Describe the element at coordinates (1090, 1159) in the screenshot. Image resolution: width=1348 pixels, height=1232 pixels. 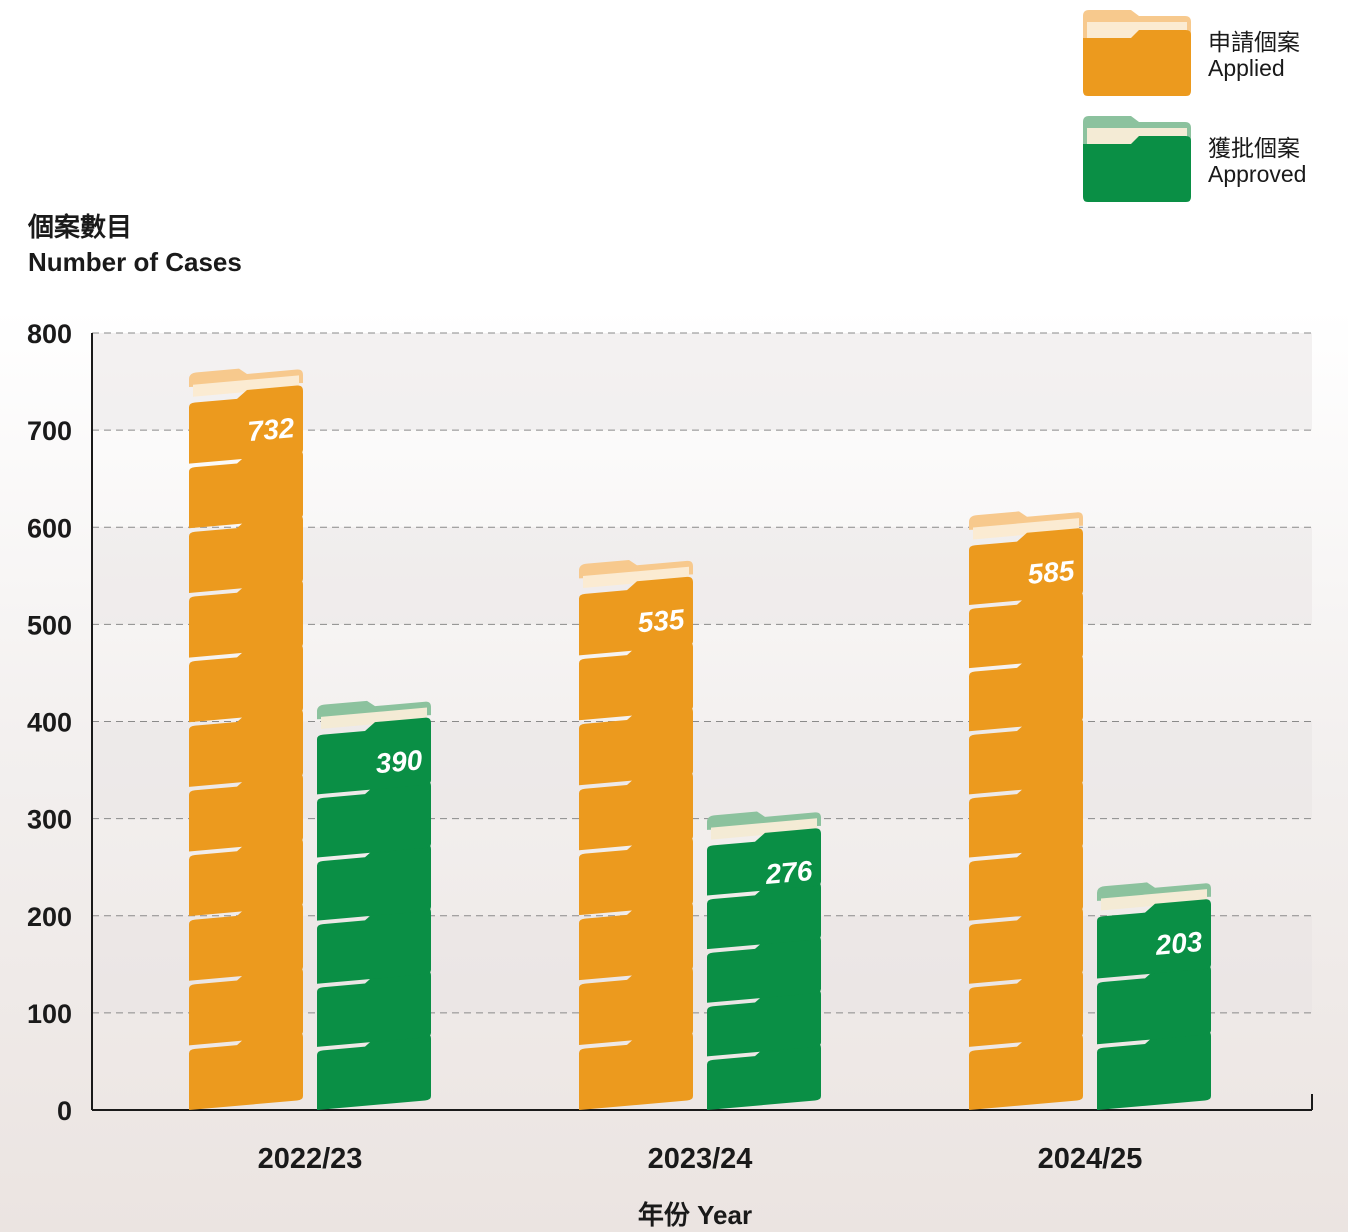
I see `x-tick-label: 2024/25` at that location.